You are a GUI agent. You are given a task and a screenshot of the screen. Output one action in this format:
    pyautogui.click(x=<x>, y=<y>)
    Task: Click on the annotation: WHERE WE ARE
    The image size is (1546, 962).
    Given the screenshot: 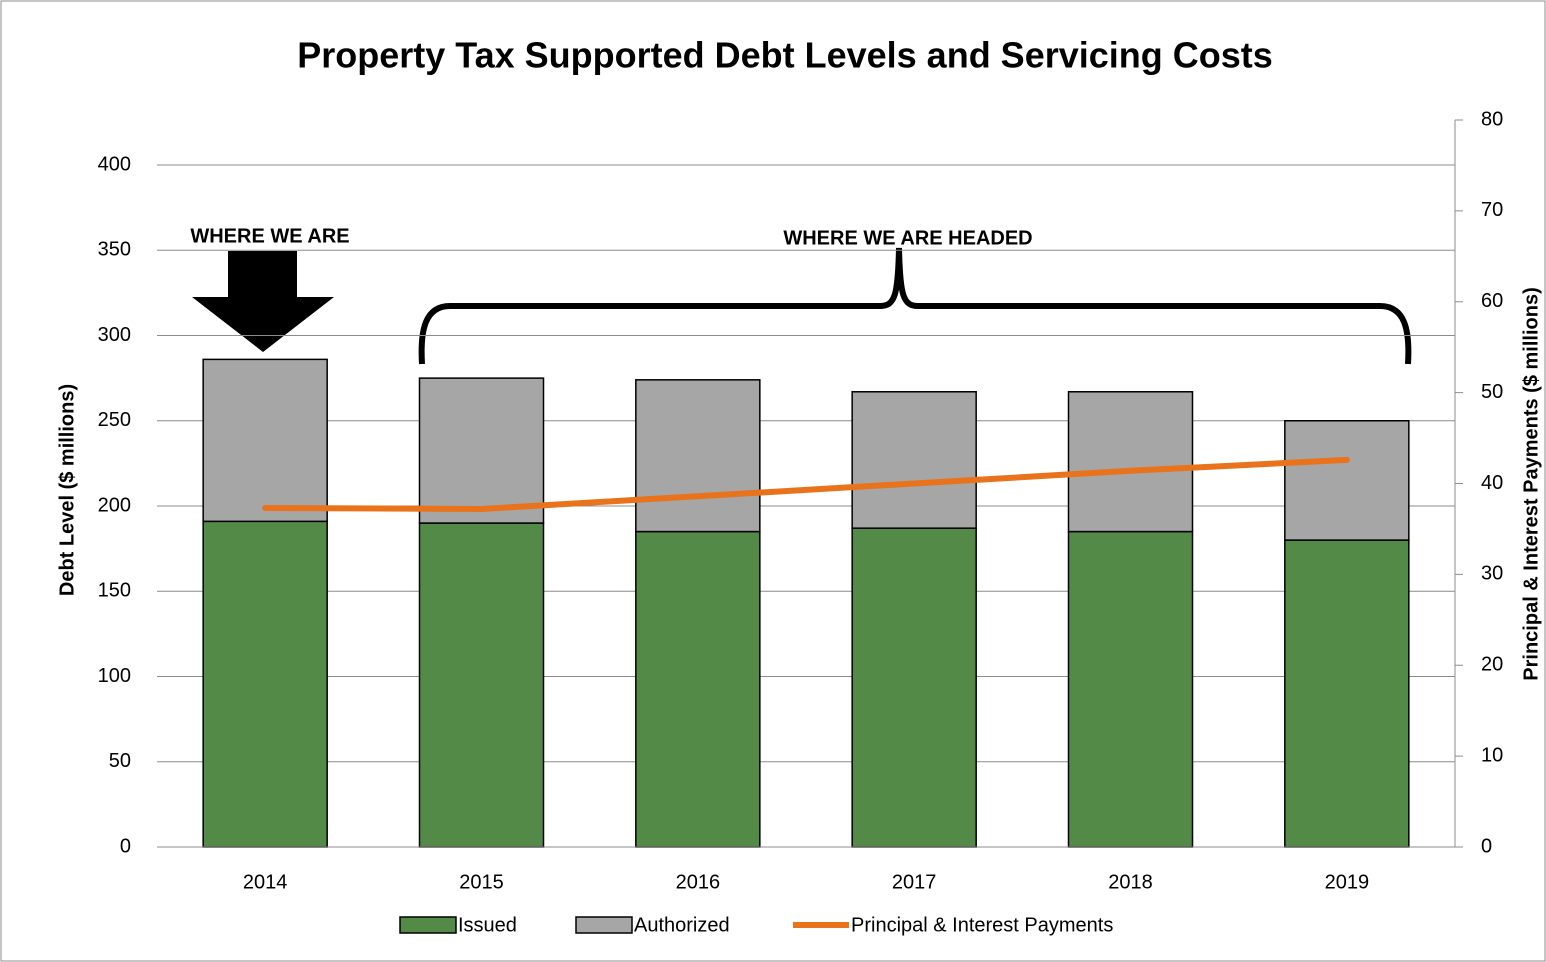 What is the action you would take?
    pyautogui.click(x=269, y=236)
    